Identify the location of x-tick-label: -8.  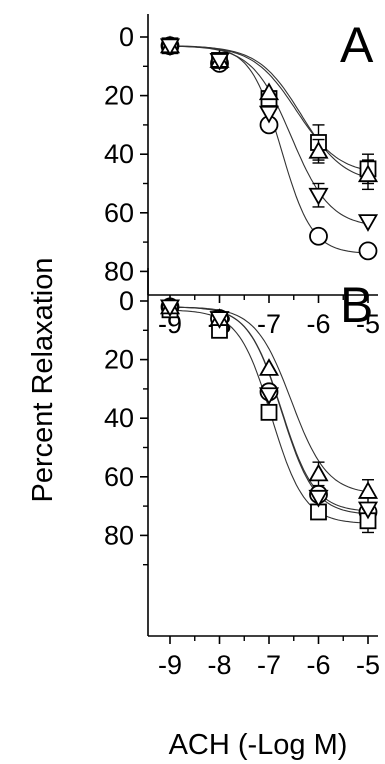
(219, 665).